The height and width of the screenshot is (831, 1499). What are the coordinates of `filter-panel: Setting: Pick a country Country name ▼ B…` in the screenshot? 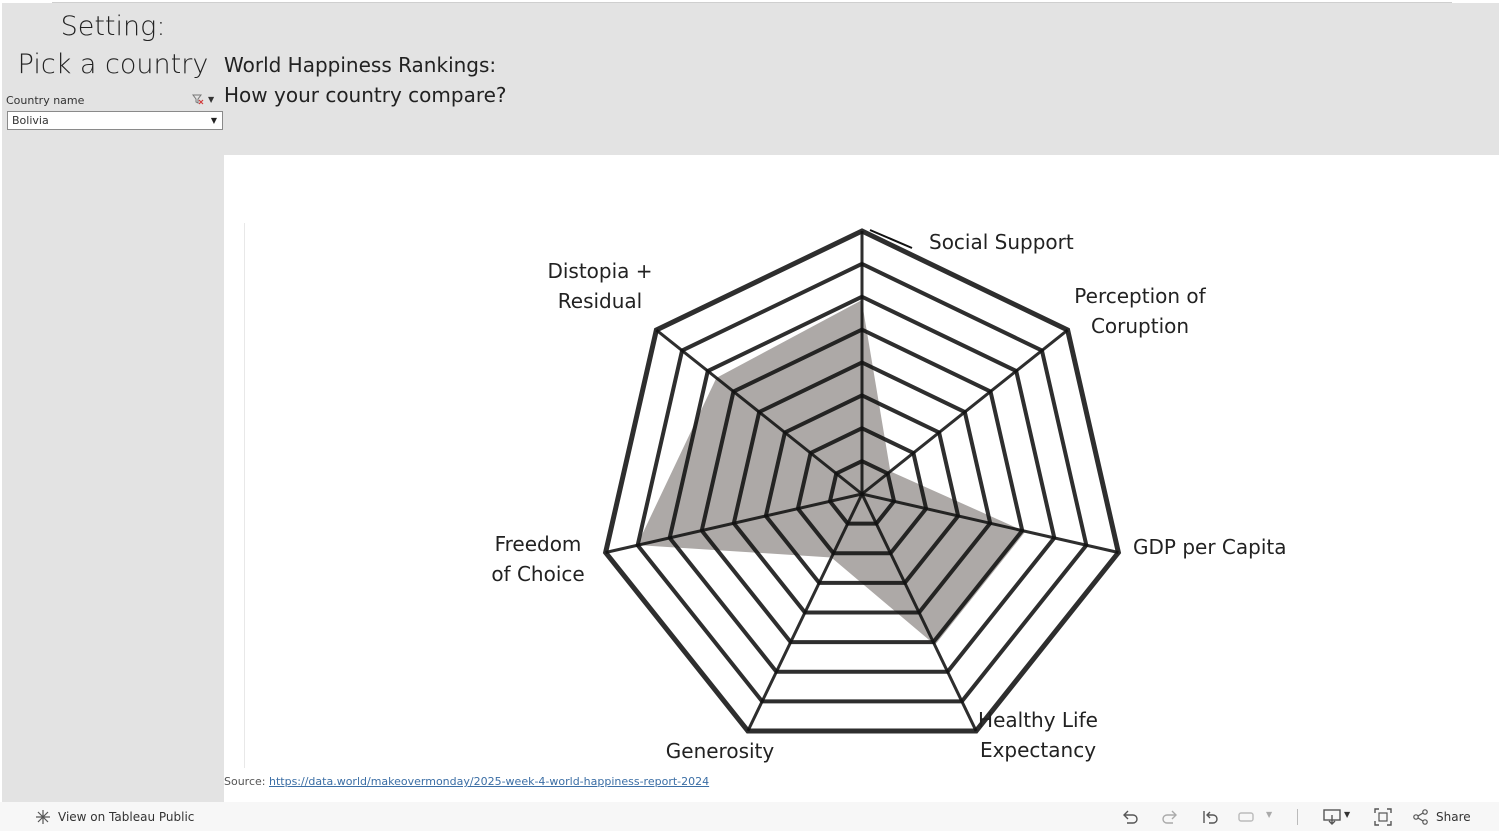 It's located at (113, 402).